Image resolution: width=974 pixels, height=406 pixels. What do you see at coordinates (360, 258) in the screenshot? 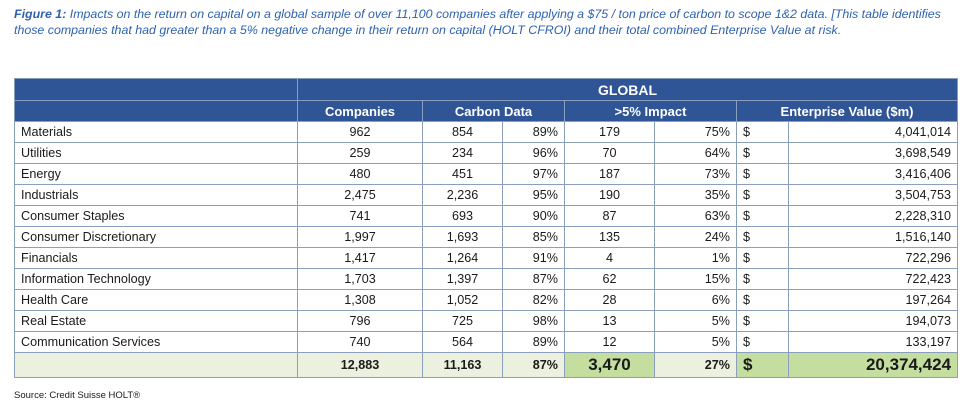
I see `companies-cell: 1,417` at bounding box center [360, 258].